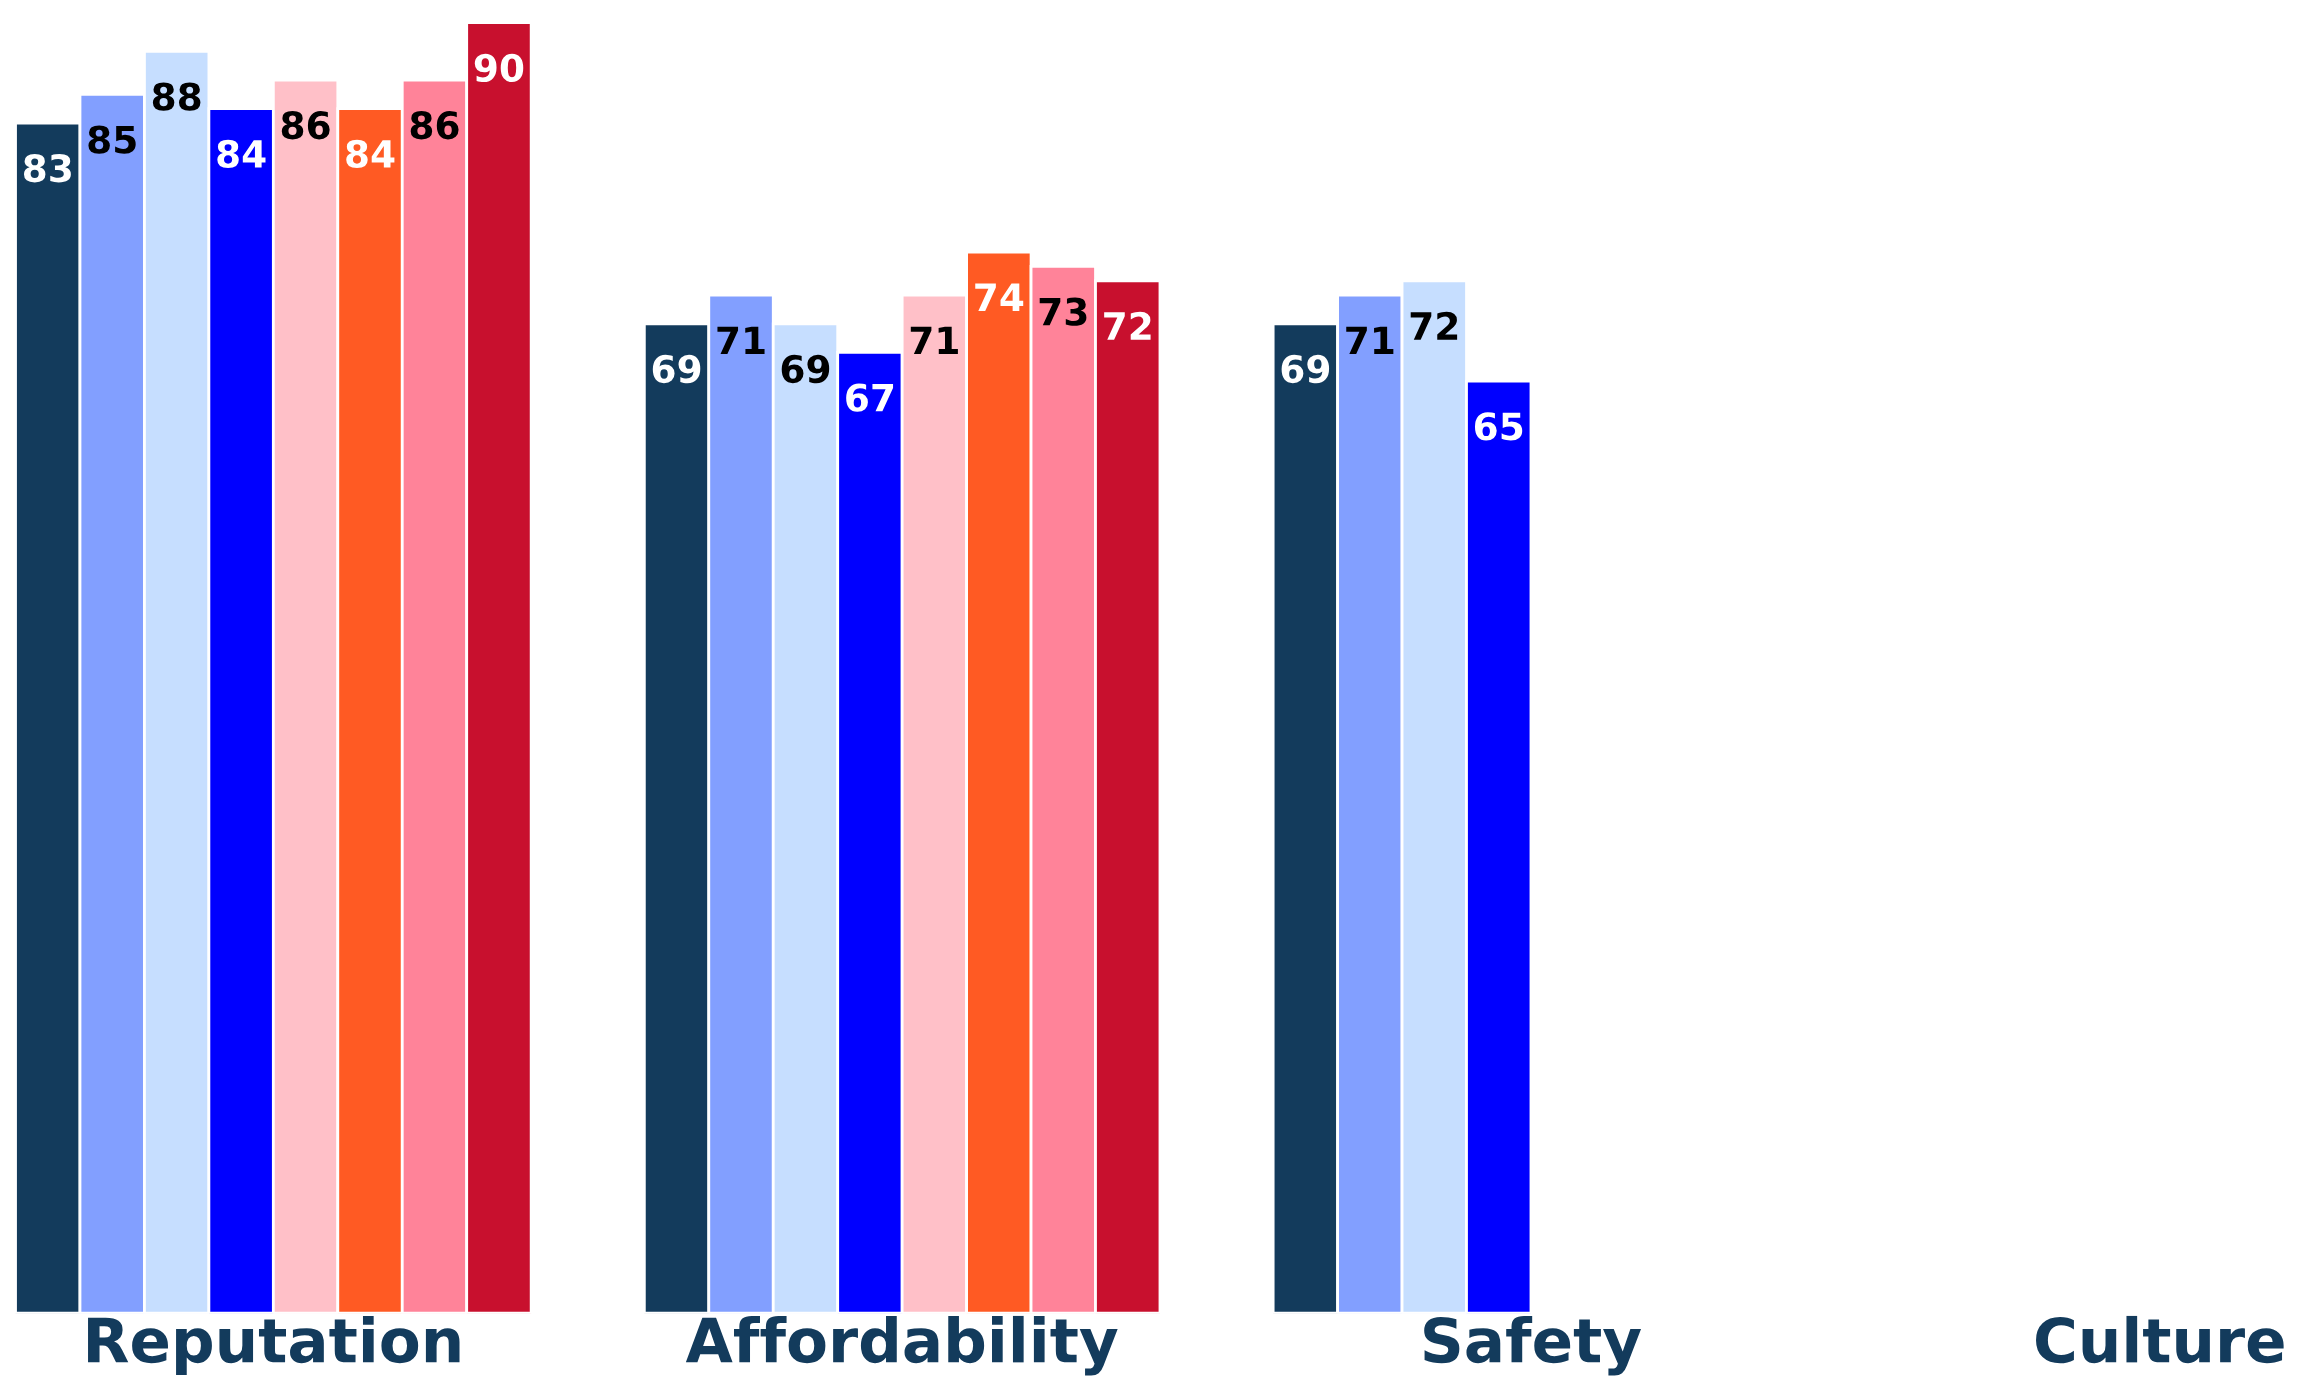 The height and width of the screenshot is (1394, 2313). What do you see at coordinates (870, 397) in the screenshot?
I see `data-label: 67` at bounding box center [870, 397].